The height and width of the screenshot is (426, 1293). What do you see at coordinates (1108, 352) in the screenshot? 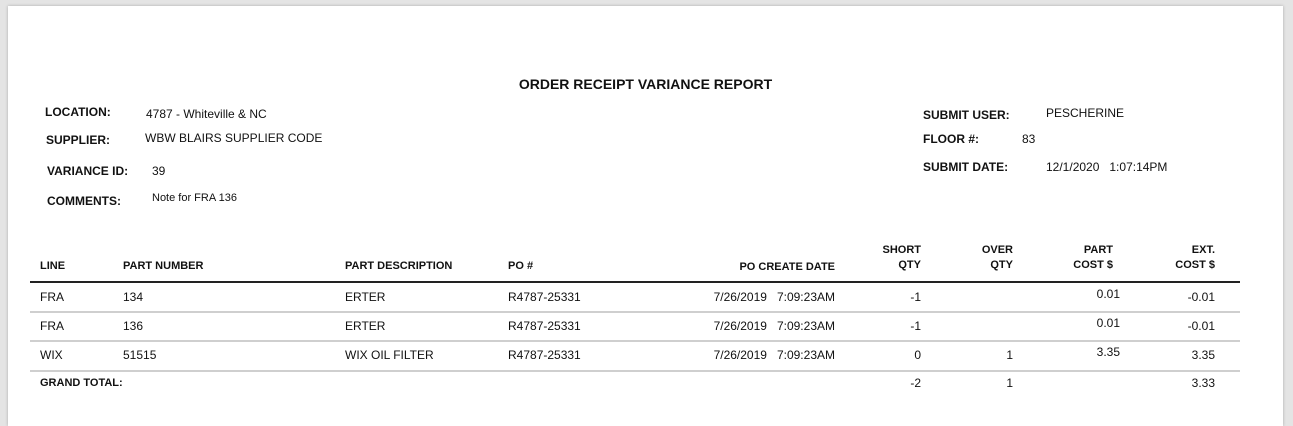
I see `cell-part-cost: 3.35` at bounding box center [1108, 352].